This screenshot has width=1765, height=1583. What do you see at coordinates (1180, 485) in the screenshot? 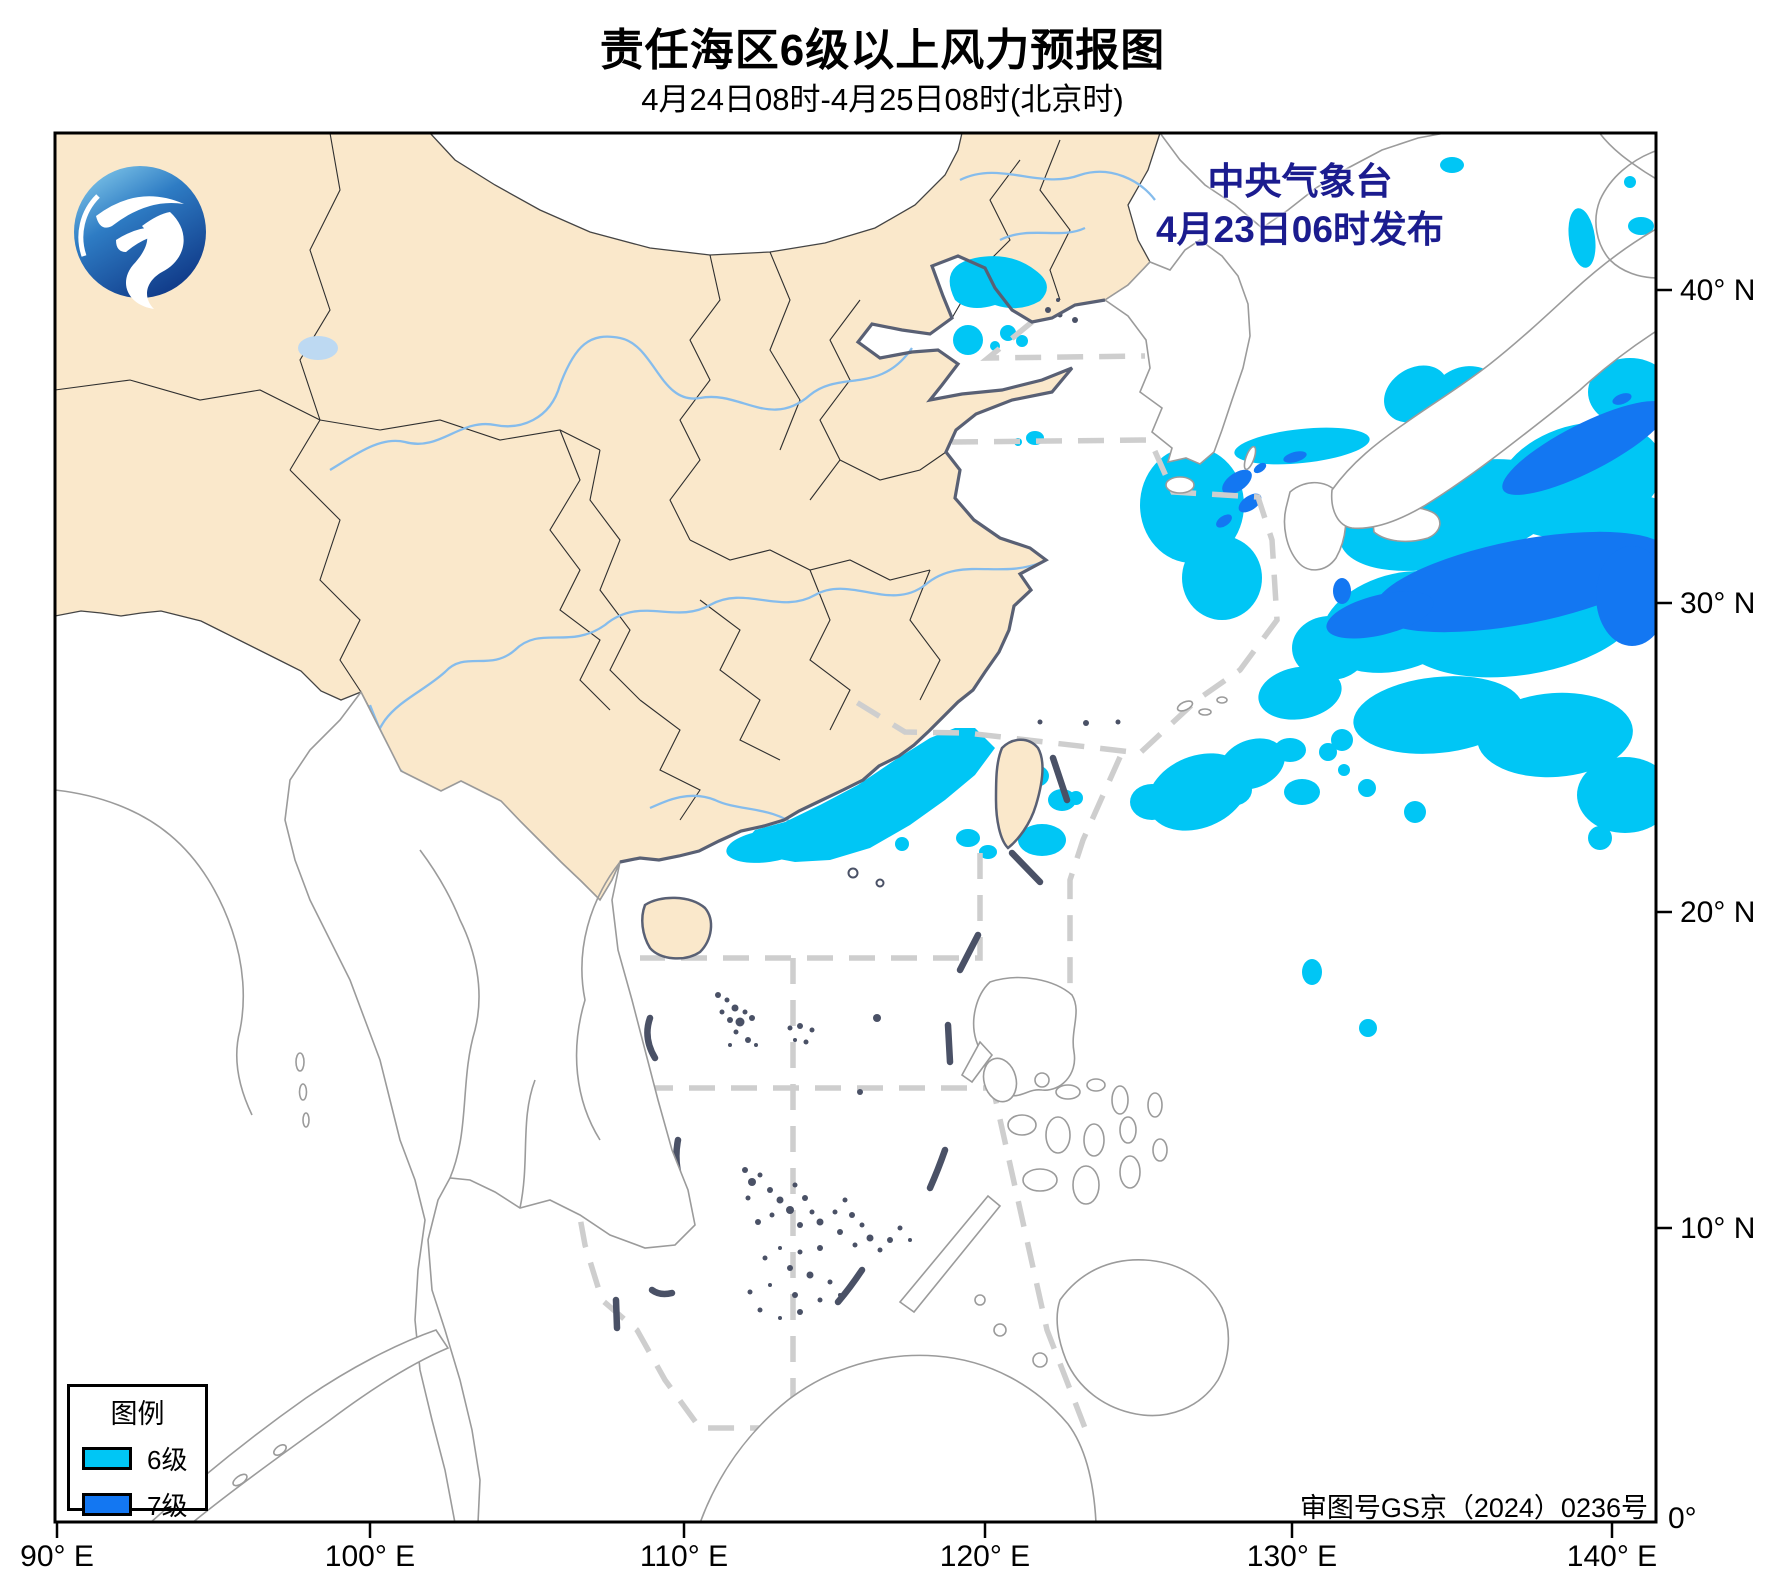
I see `jeju-island` at bounding box center [1180, 485].